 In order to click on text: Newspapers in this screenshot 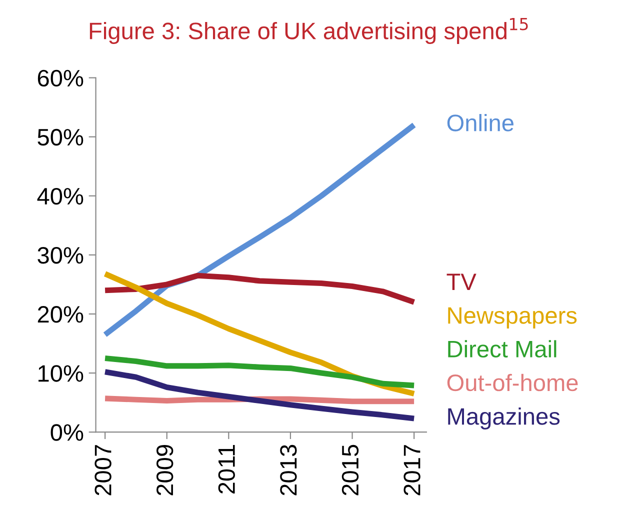, I will do `click(512, 318)`.